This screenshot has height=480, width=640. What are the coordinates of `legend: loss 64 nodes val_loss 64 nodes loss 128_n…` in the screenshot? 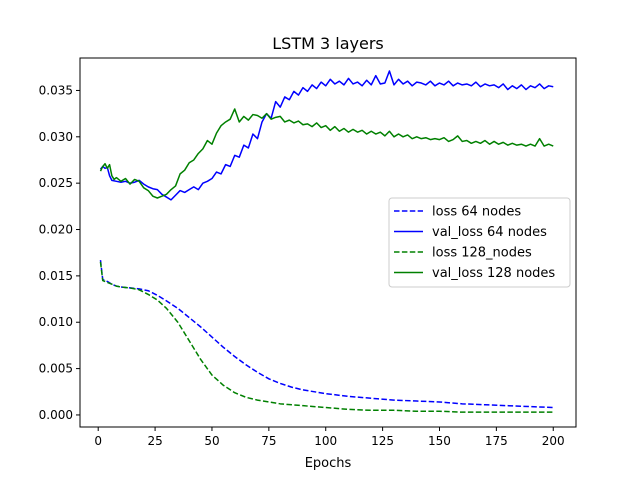 It's located at (479, 242).